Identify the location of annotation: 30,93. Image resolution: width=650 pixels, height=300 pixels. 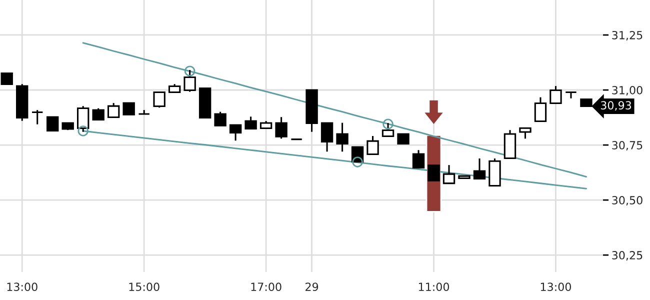
(616, 106).